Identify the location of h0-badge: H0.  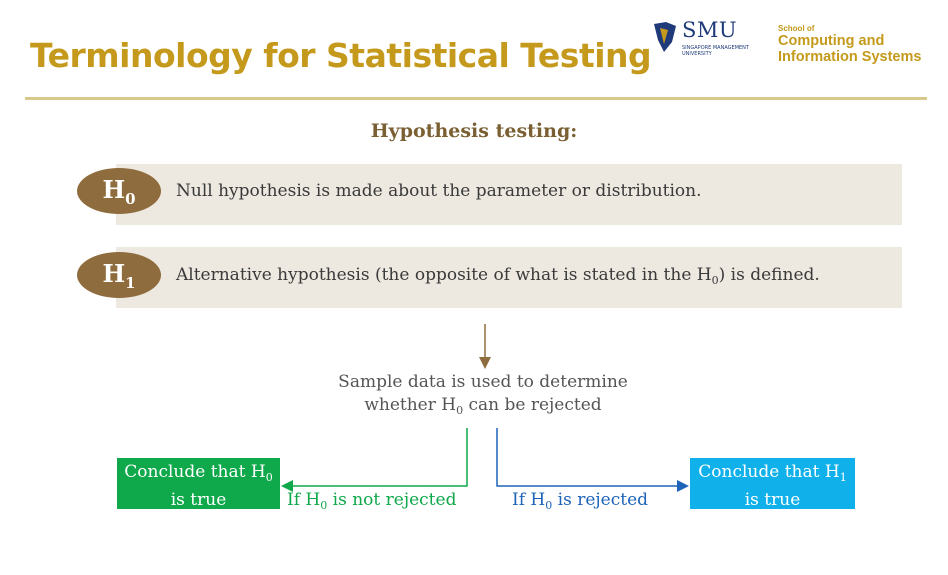
(119, 191).